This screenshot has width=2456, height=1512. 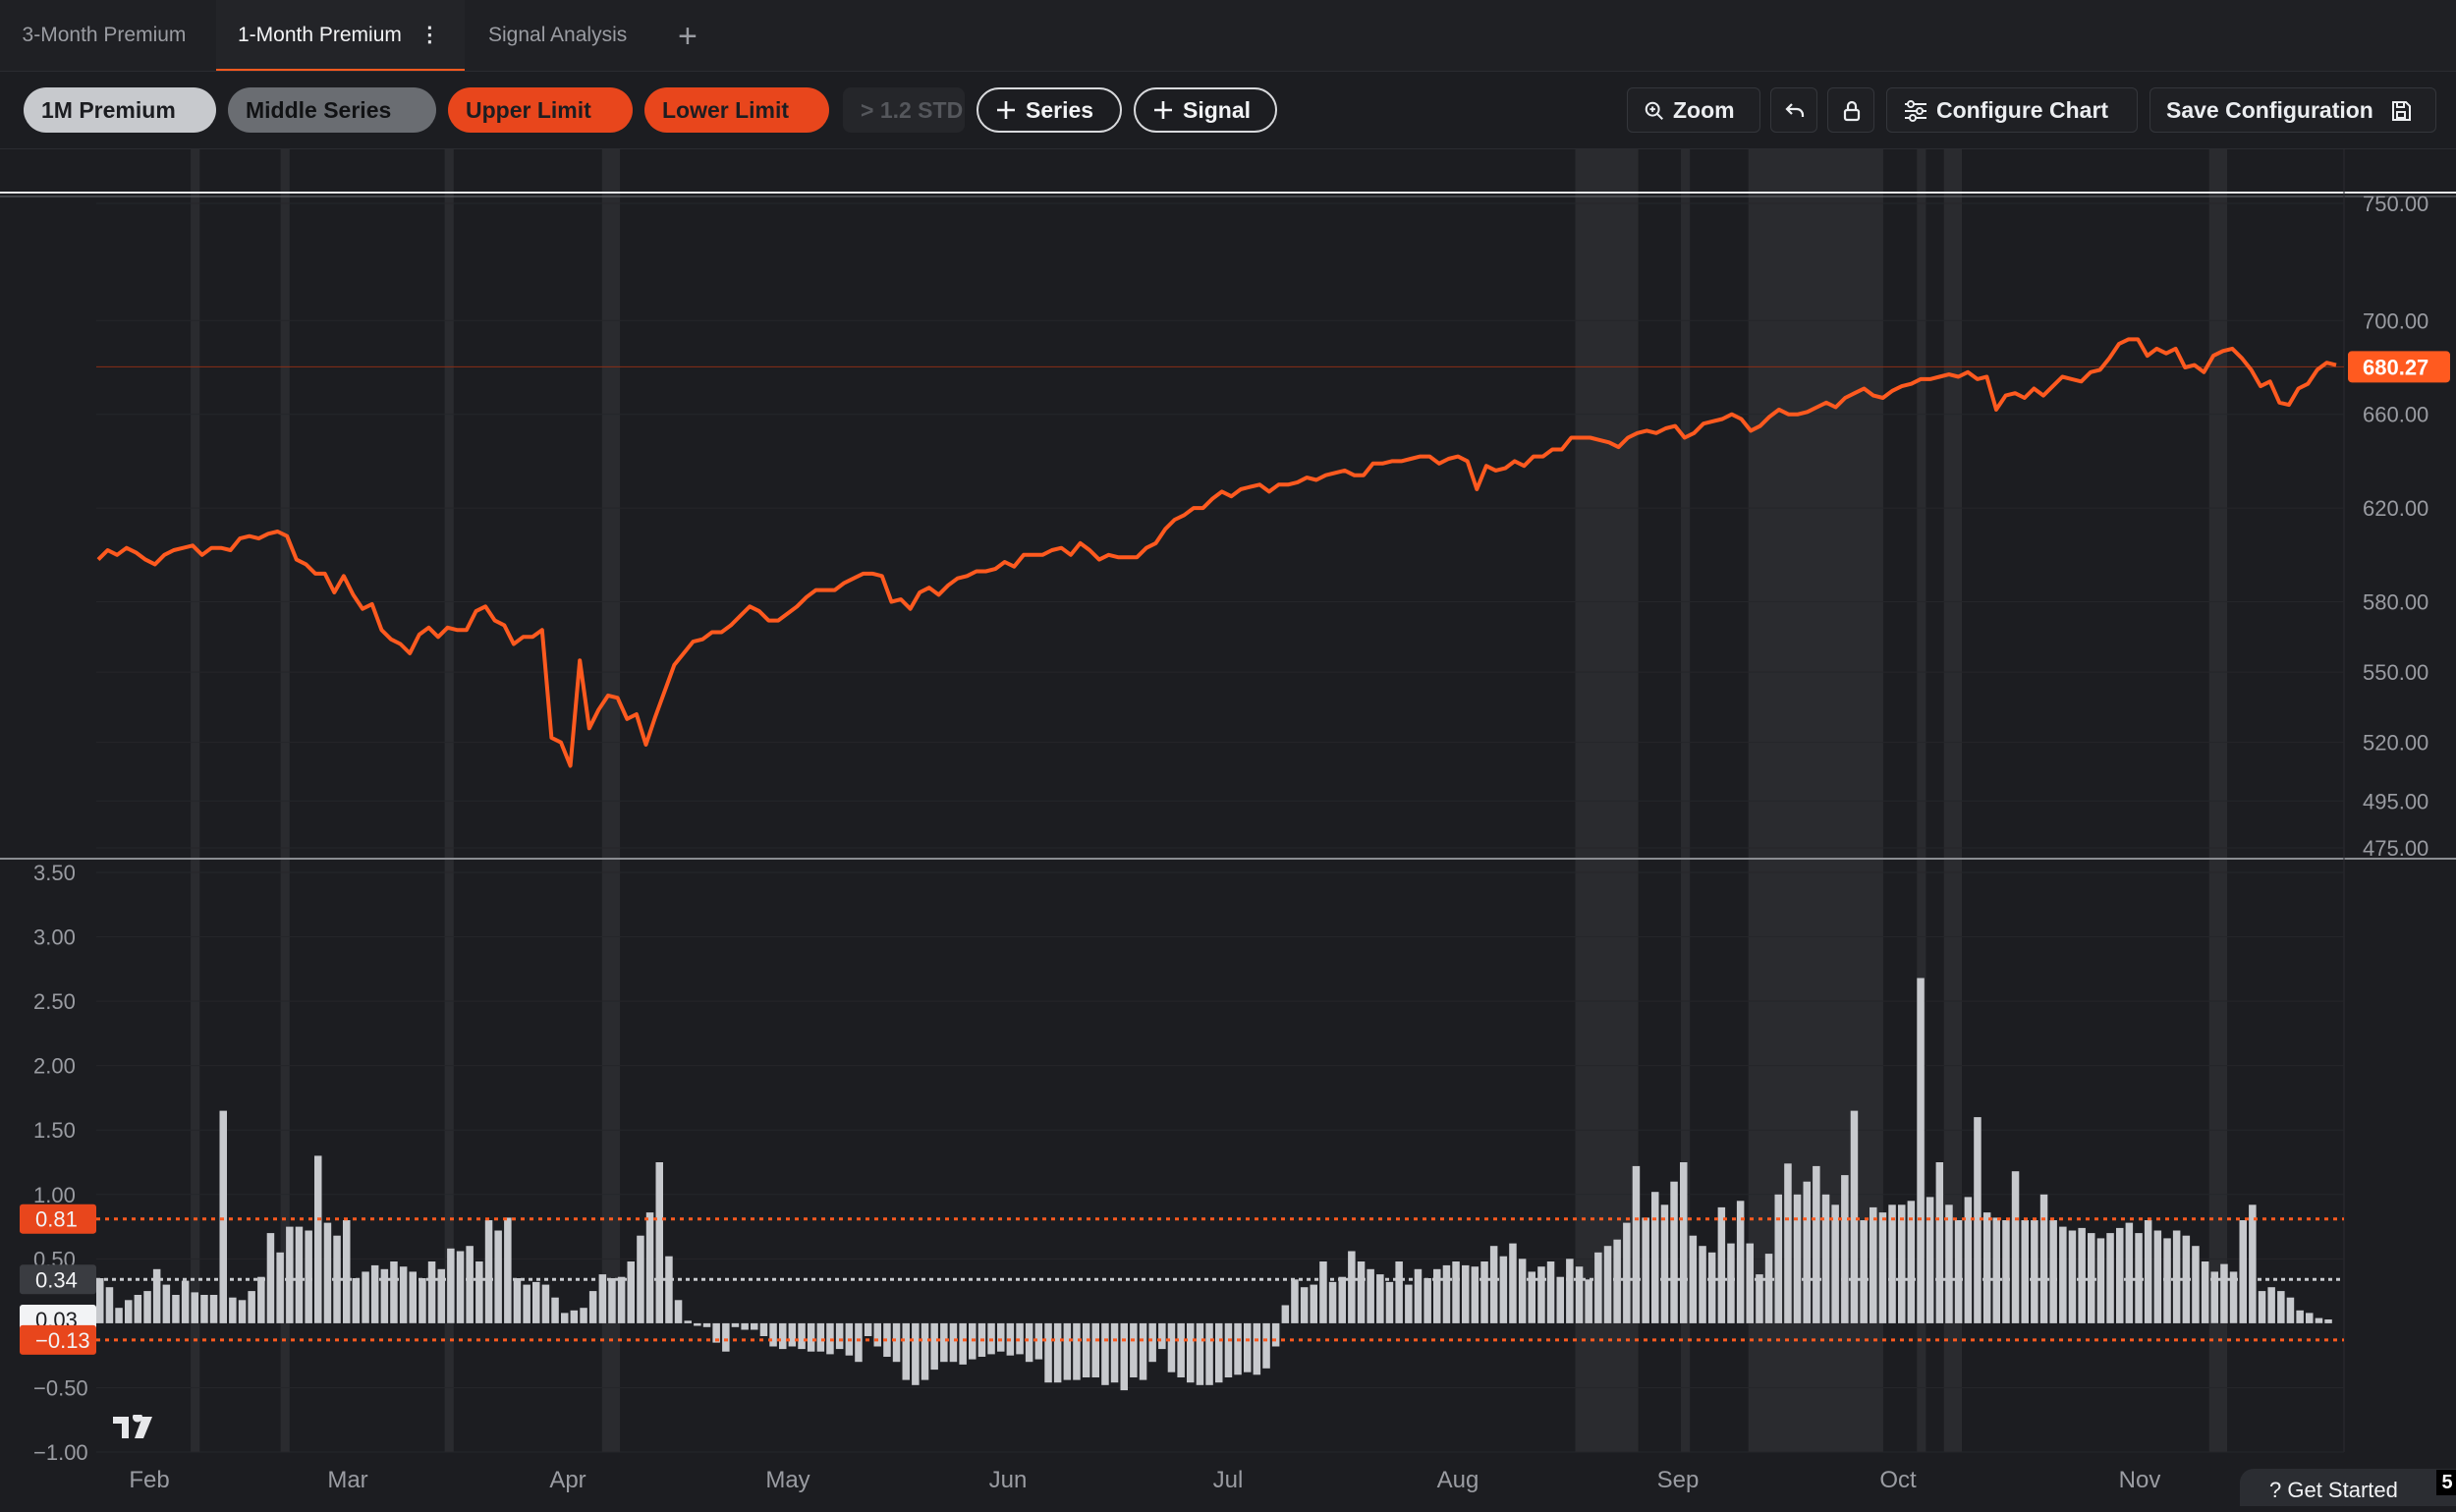 I want to click on add-series-button: Series, so click(x=1049, y=110).